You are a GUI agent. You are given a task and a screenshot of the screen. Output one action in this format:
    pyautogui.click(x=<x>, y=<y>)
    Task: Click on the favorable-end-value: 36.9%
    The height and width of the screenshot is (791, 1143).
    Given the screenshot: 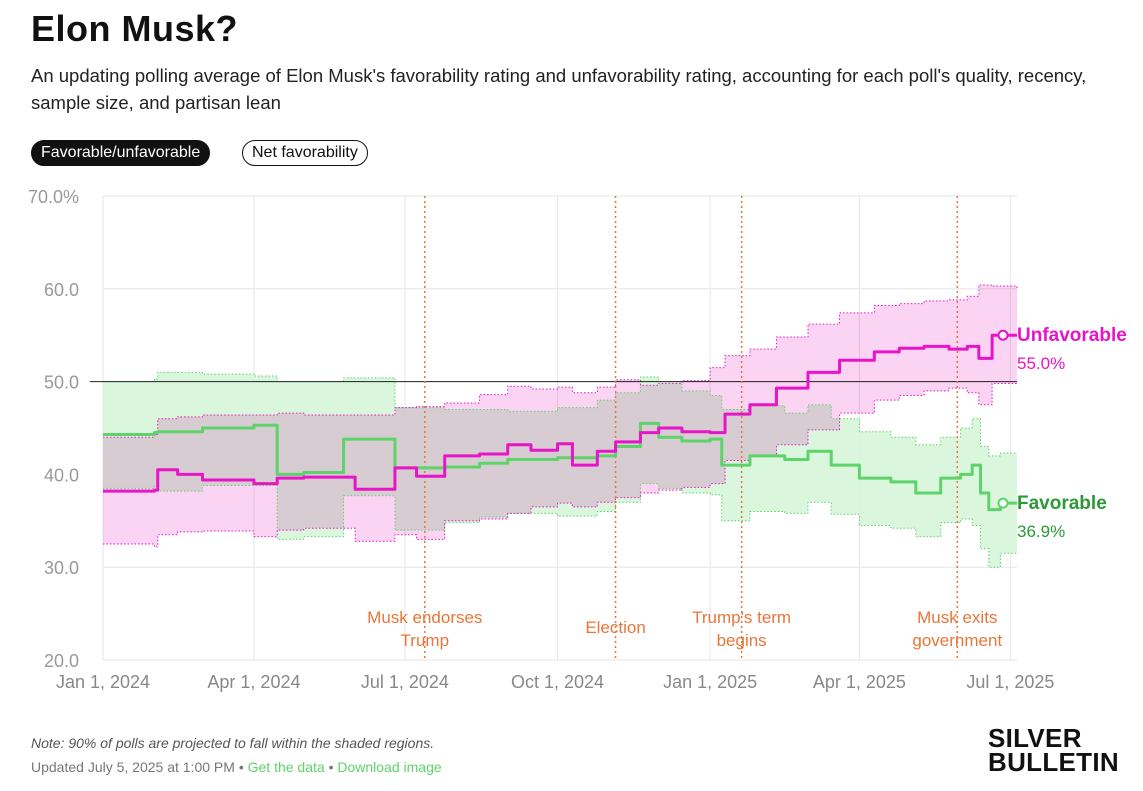 What is the action you would take?
    pyautogui.click(x=1041, y=531)
    